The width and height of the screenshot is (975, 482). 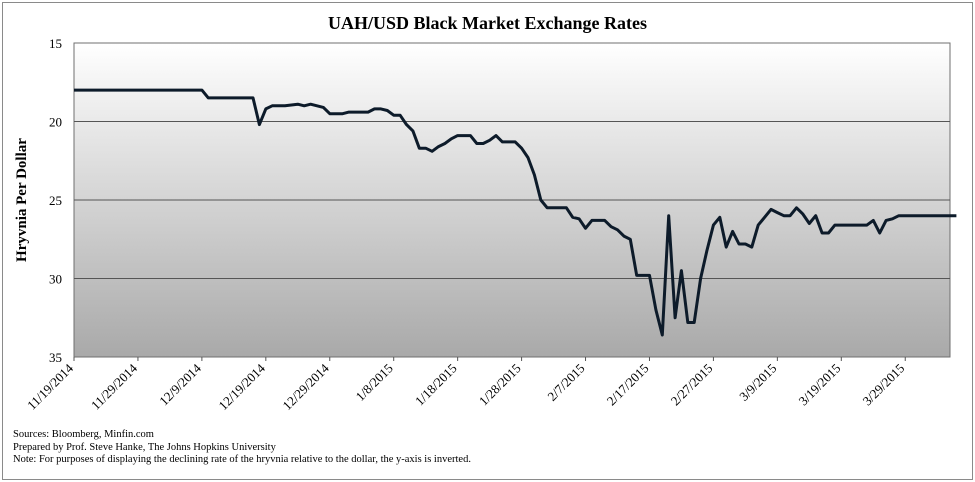 What do you see at coordinates (55, 357) in the screenshot?
I see `y-tick-label: 35` at bounding box center [55, 357].